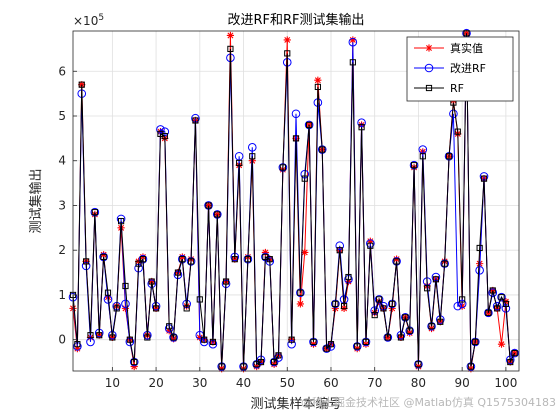 Image resolution: width=560 pixels, height=420 pixels. What do you see at coordinates (295, 404) in the screenshot?
I see `x-axis-title: 测试集样本编号` at bounding box center [295, 404].